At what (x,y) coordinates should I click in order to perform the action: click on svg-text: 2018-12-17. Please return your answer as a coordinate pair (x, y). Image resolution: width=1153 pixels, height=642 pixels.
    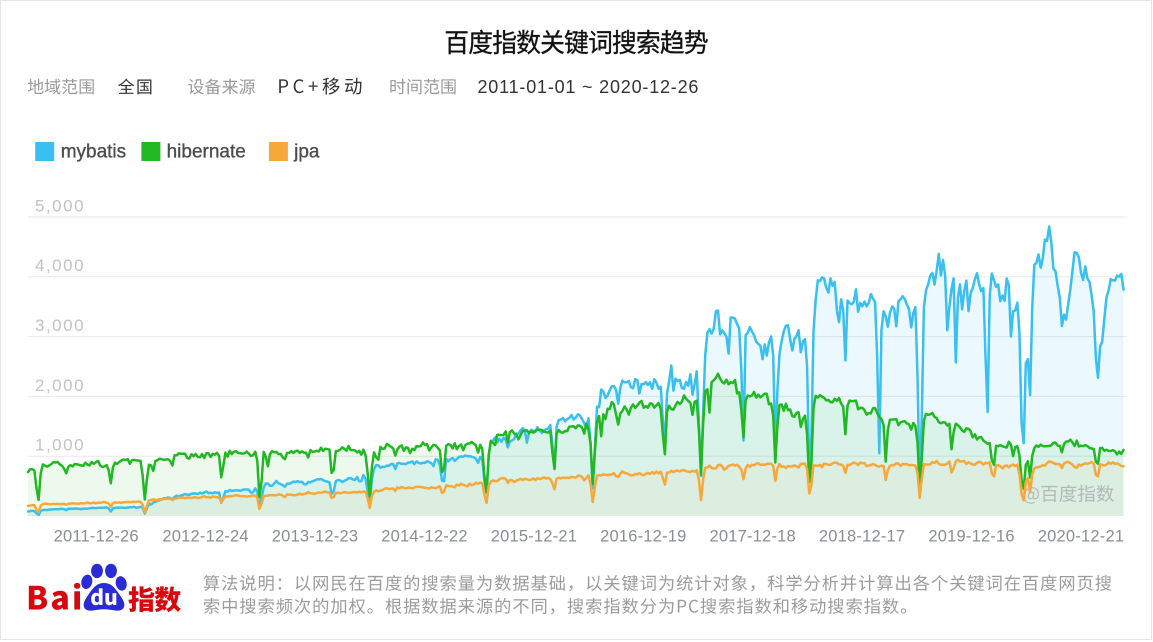
    Looking at the image, I should click on (862, 537).